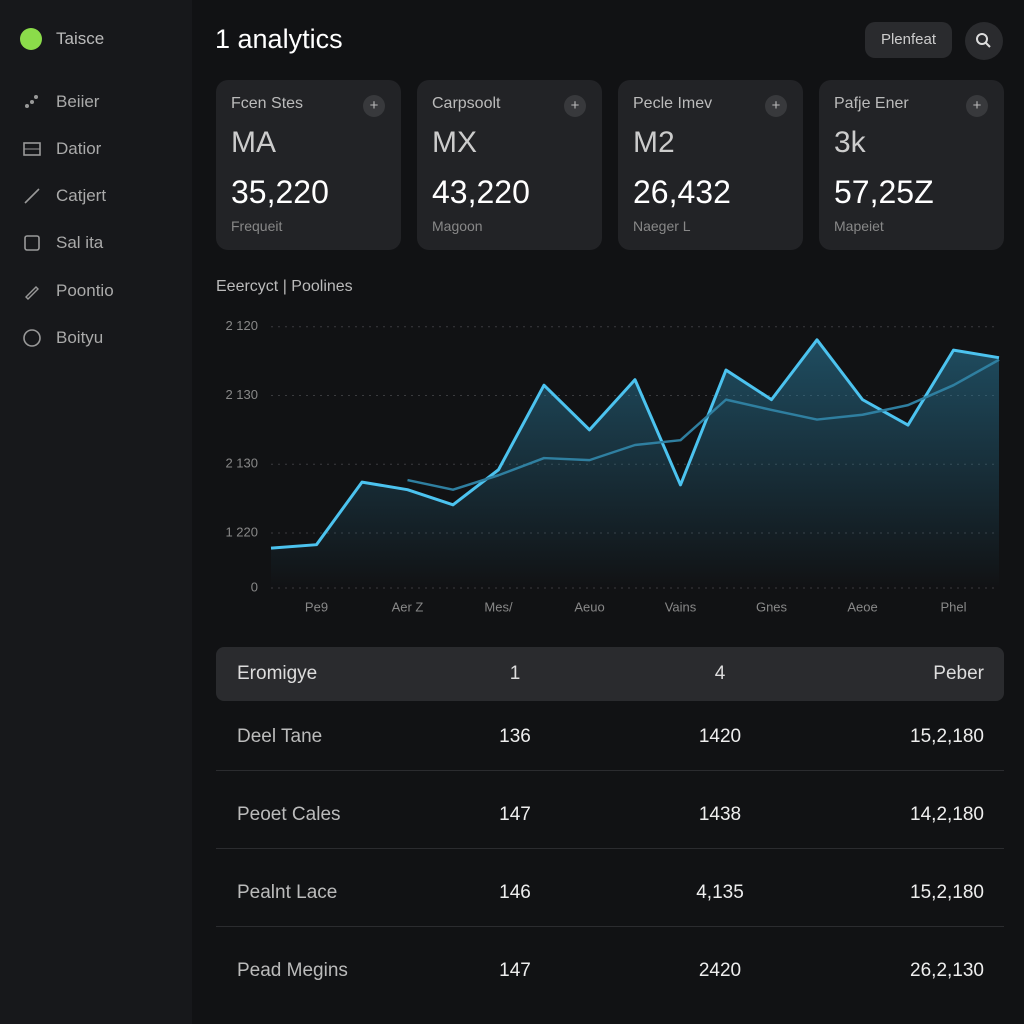  What do you see at coordinates (267, 103) in the screenshot?
I see `card-label: Fcen Stes` at bounding box center [267, 103].